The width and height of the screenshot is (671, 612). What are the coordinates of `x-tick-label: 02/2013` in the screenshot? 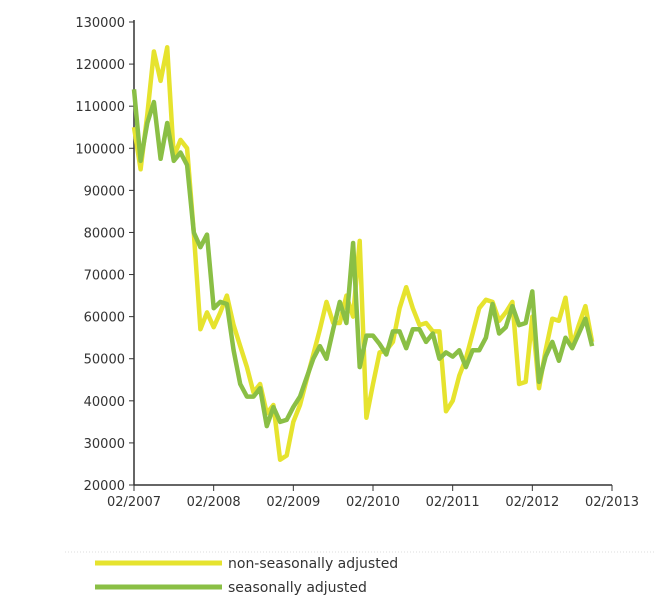 It's located at (612, 502).